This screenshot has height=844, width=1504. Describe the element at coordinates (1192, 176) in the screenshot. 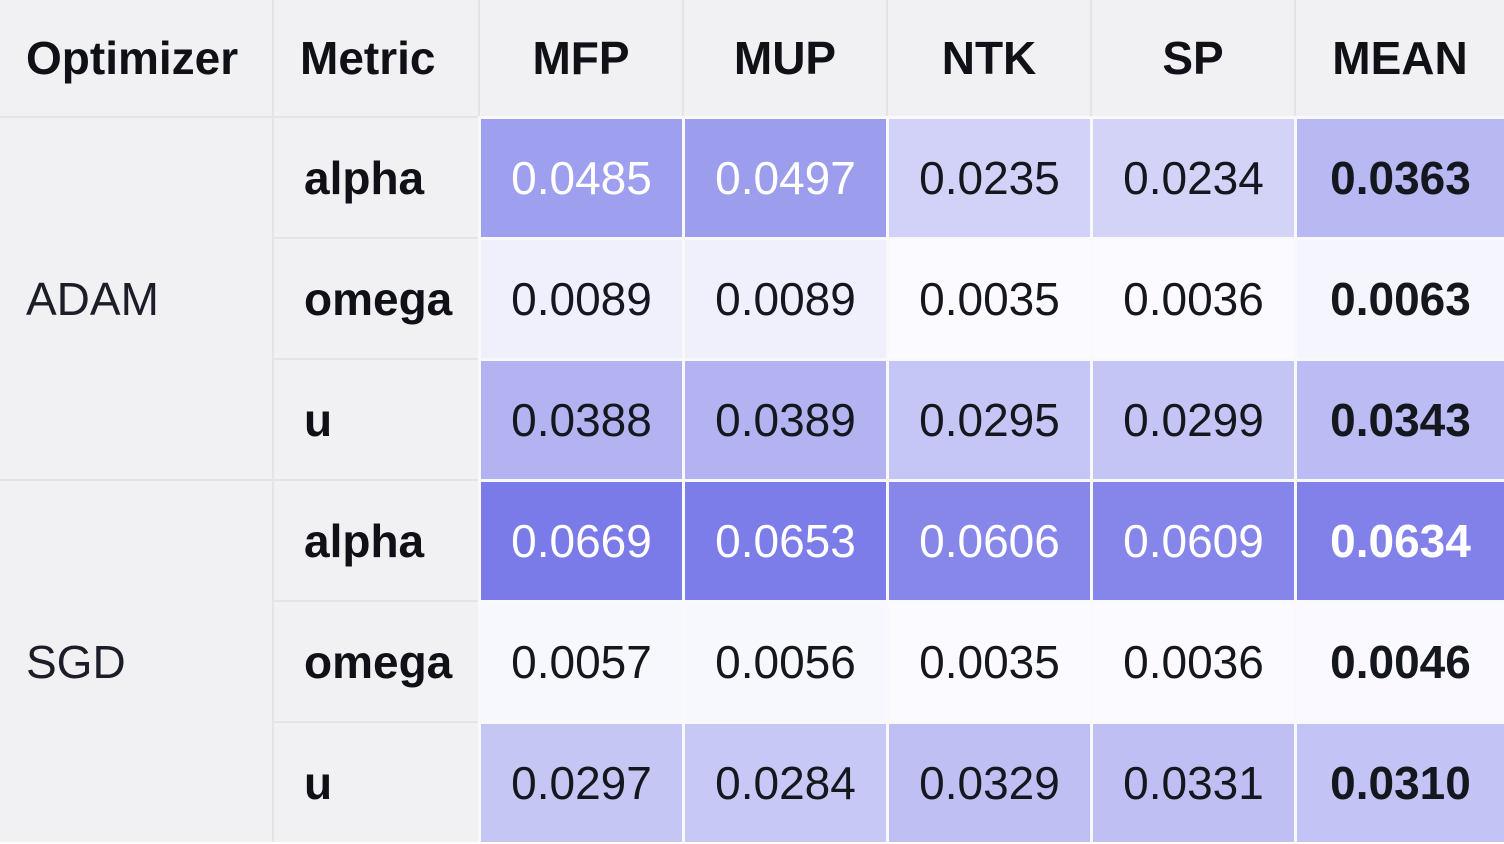

I see `heat-cell-adam-alpha-sp: 0.0234` at that location.